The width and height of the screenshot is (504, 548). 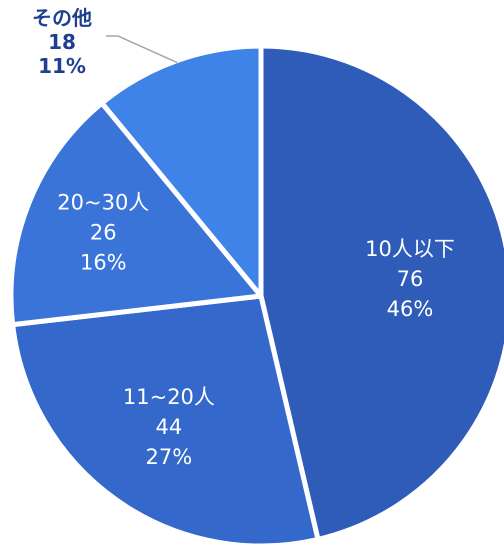 What do you see at coordinates (169, 427) in the screenshot?
I see `slice-value-label: 44` at bounding box center [169, 427].